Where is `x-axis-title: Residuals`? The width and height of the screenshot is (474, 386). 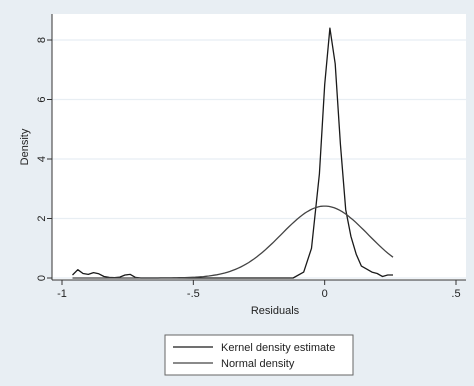 x-axis-title: Residuals is located at coordinates (275, 311).